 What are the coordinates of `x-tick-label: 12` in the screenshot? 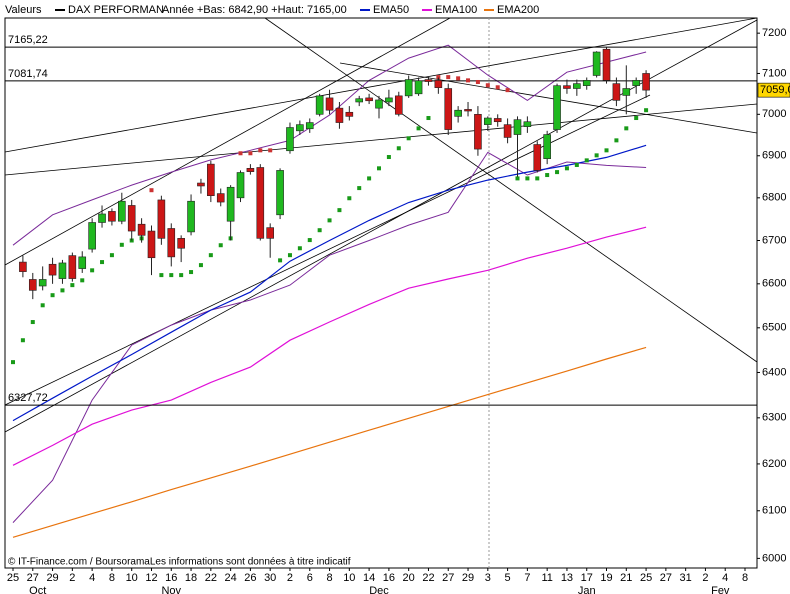 It's located at (151, 578).